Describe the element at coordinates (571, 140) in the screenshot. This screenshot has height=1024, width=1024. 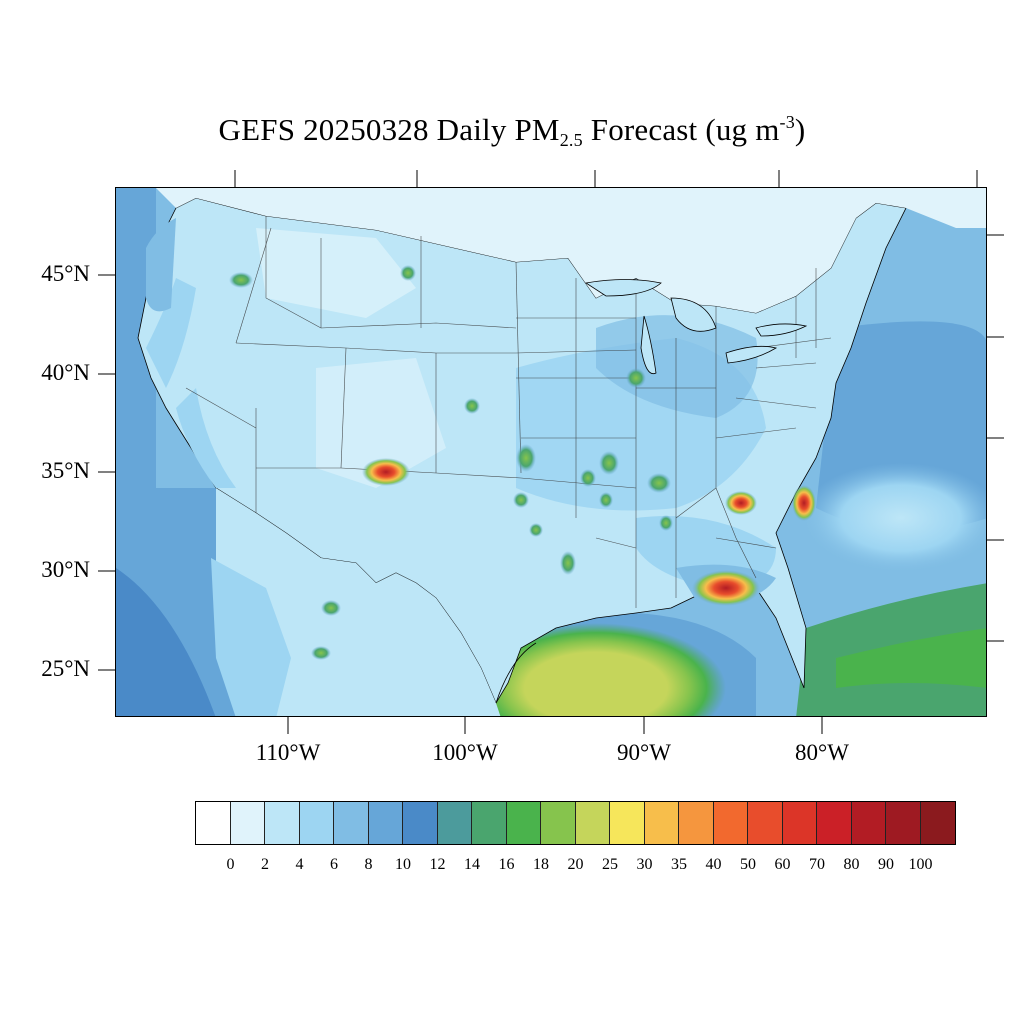
I see `title-subscript: 2.5` at that location.